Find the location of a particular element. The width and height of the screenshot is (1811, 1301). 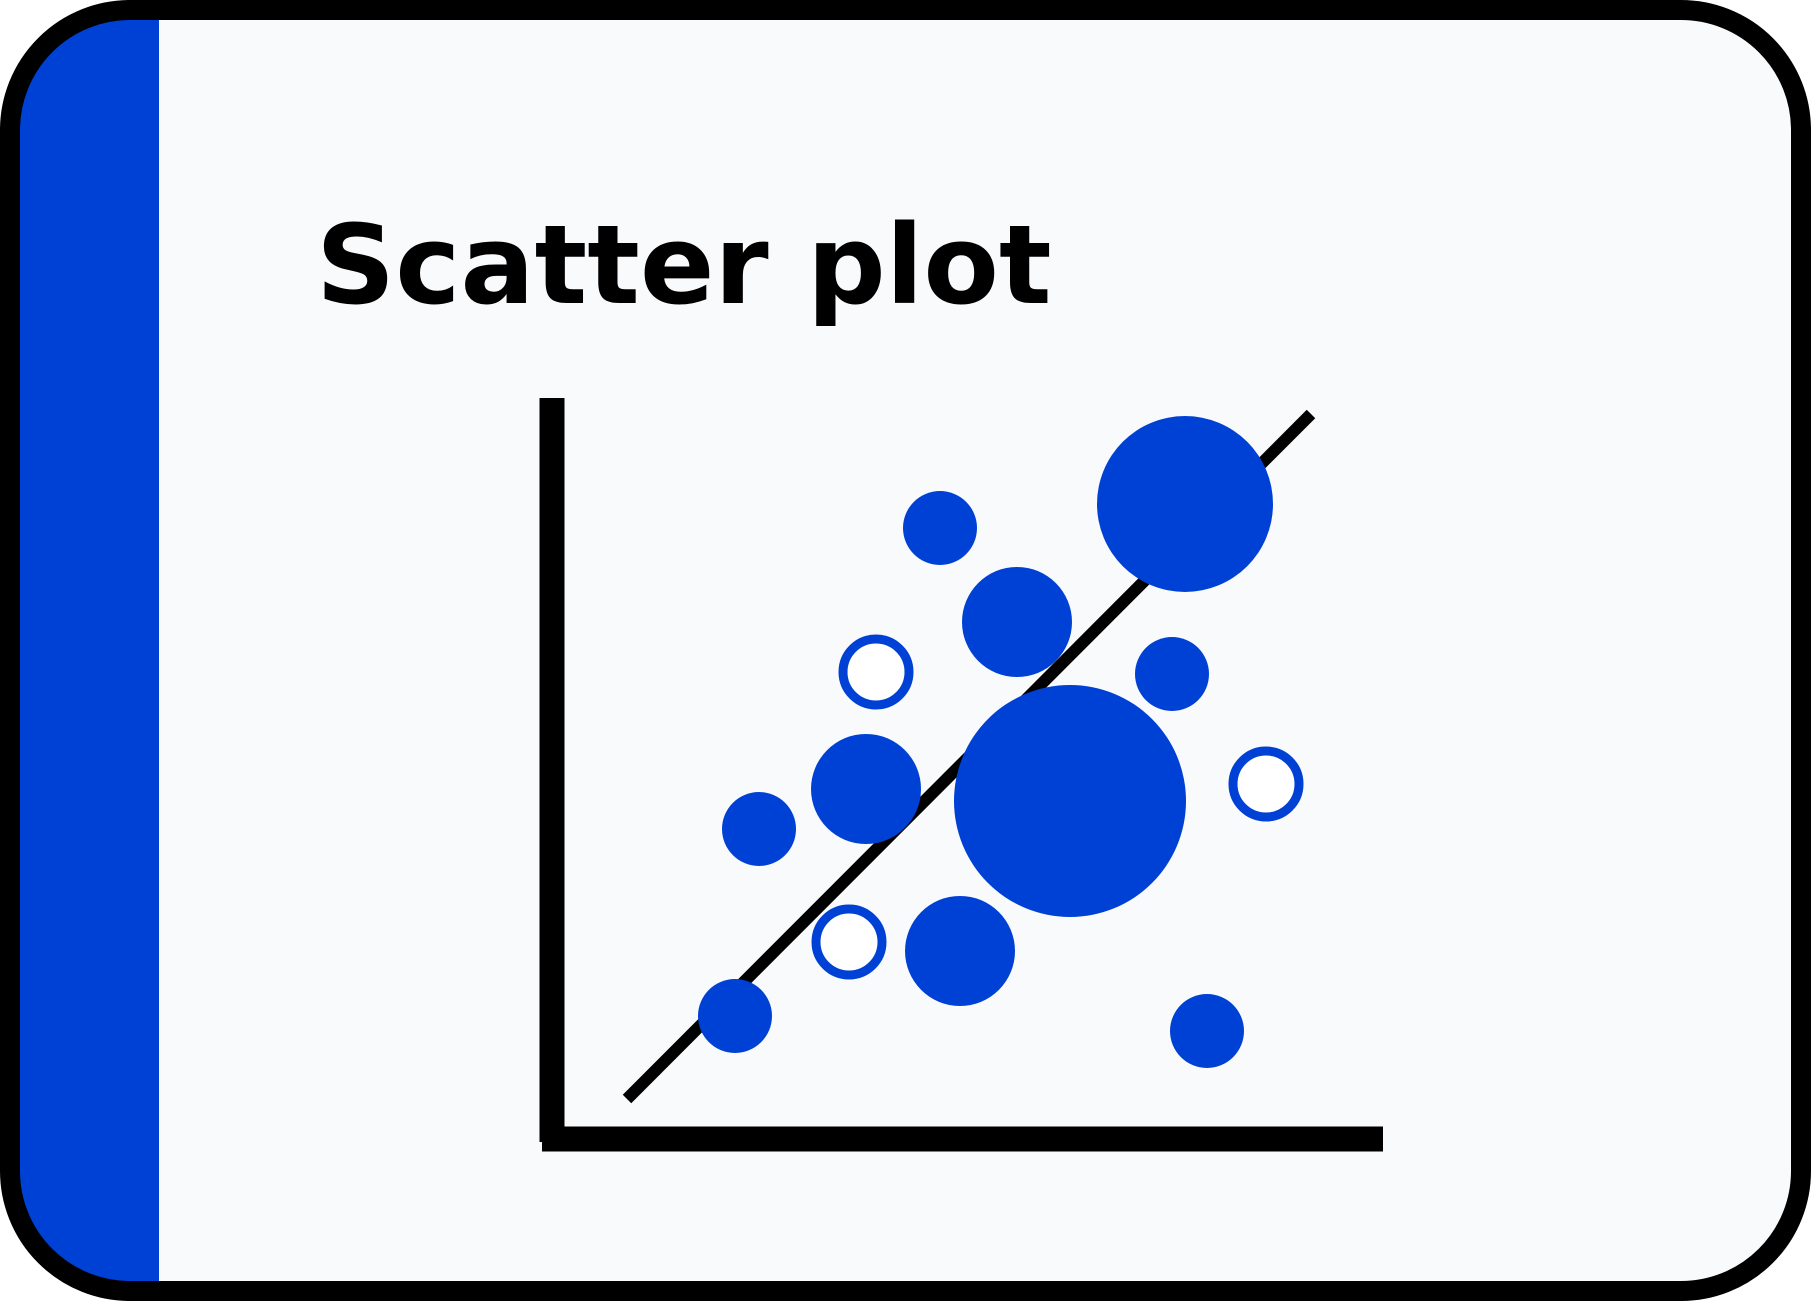

accent-band is located at coordinates (84, 650).